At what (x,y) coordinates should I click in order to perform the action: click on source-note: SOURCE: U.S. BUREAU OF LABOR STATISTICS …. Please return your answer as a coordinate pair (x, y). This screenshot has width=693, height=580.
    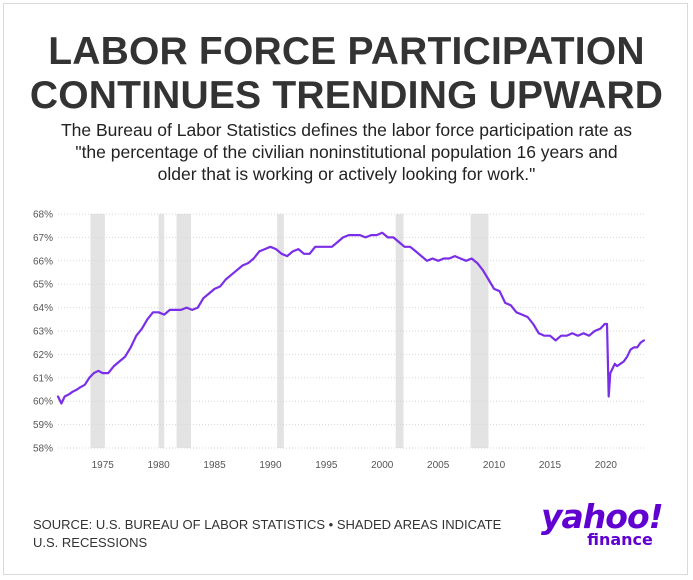
    Looking at the image, I should click on (268, 534).